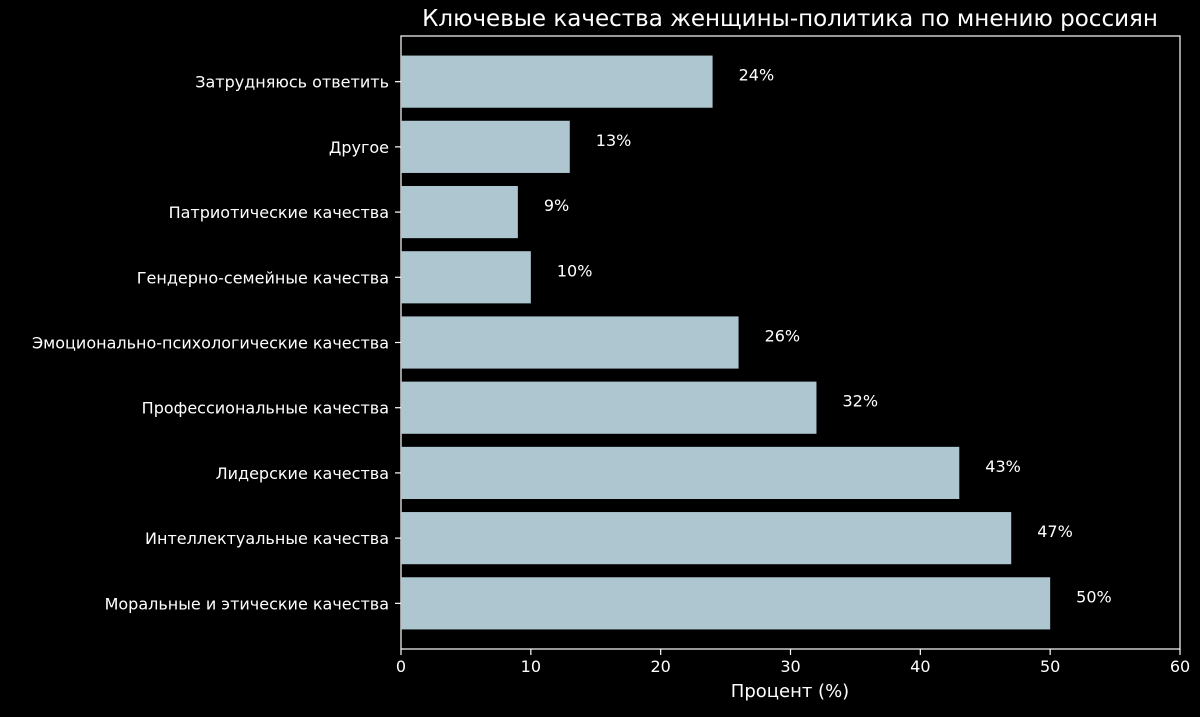  What do you see at coordinates (1094, 596) in the screenshot?
I see `data-label: 50%` at bounding box center [1094, 596].